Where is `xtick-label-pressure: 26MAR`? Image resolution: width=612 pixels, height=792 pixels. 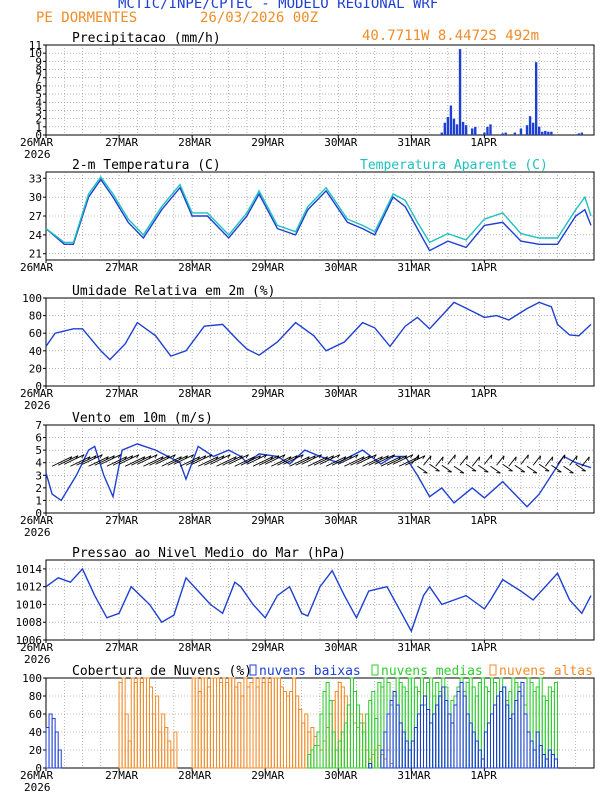 xtick-label-pressure: 26MAR is located at coordinates (36, 647).